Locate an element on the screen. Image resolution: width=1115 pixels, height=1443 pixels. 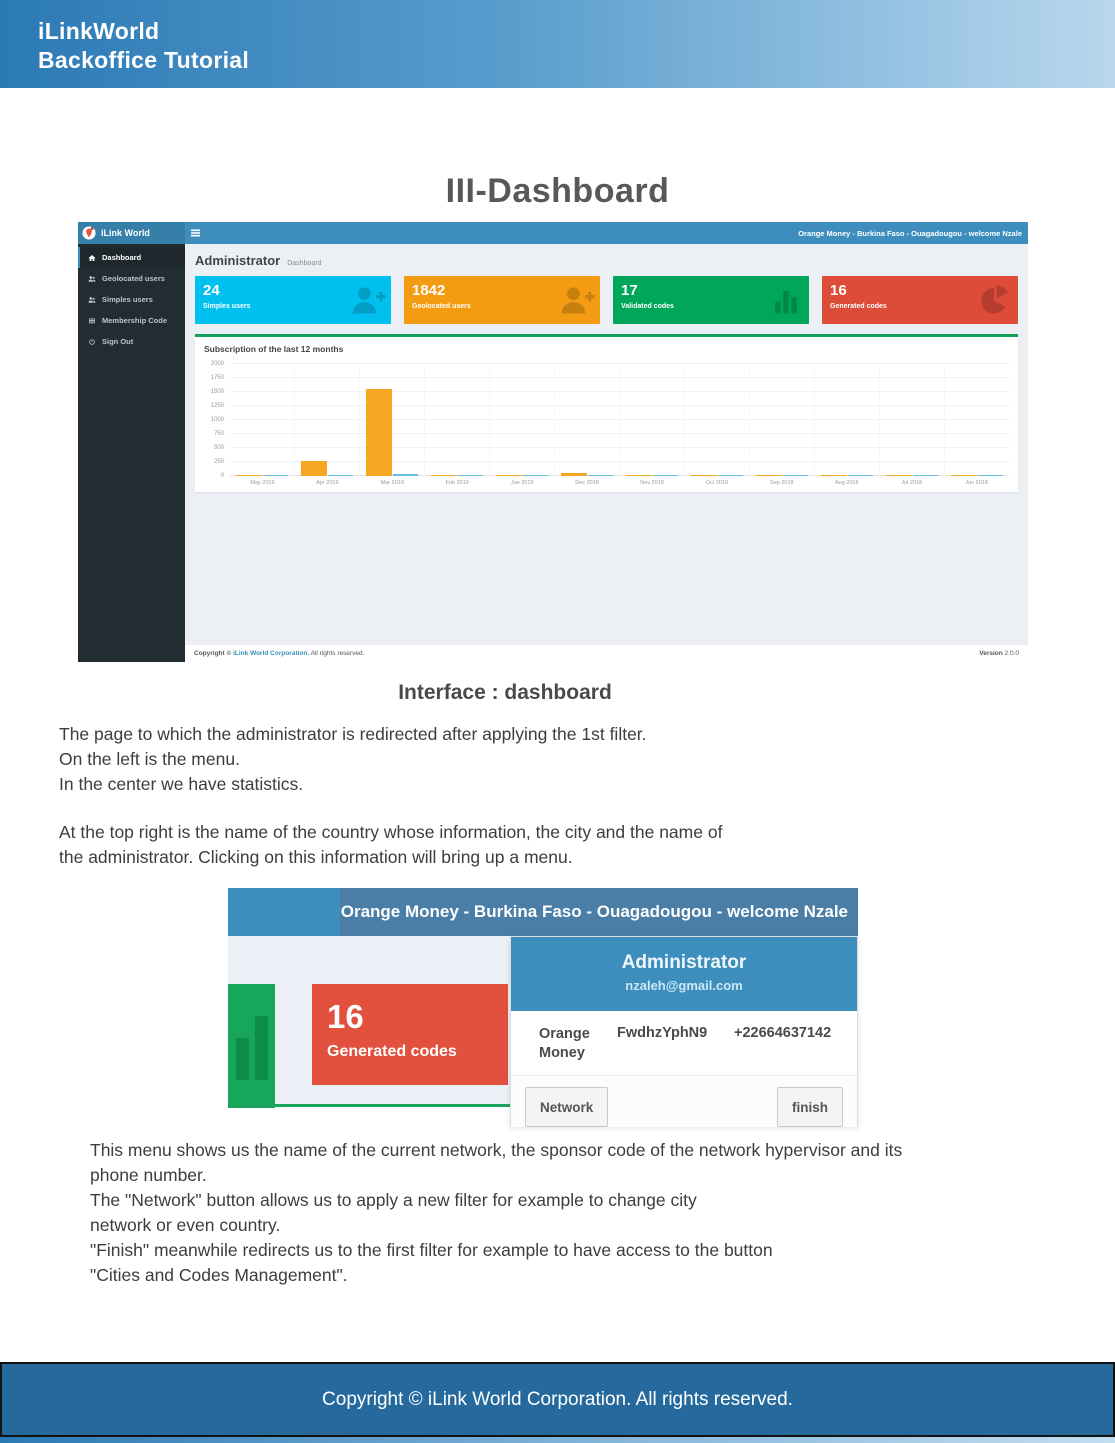
sidebar-item-simples-users: Simples users is located at coordinates (131, 299).